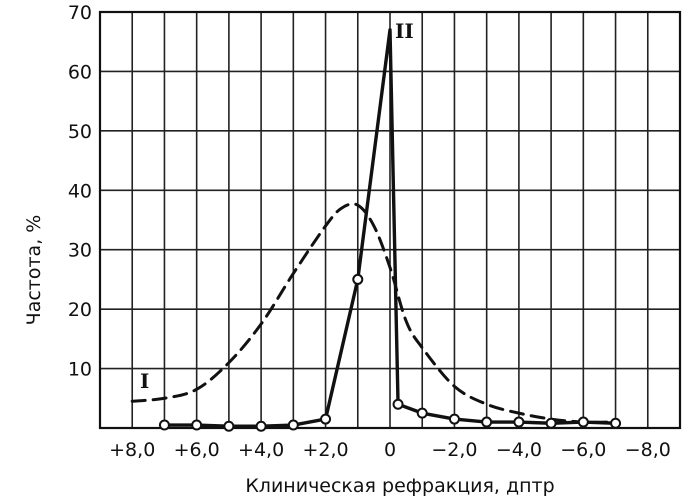 This screenshot has height=502, width=700. What do you see at coordinates (144, 381) in the screenshot?
I see `series-label-I: I` at bounding box center [144, 381].